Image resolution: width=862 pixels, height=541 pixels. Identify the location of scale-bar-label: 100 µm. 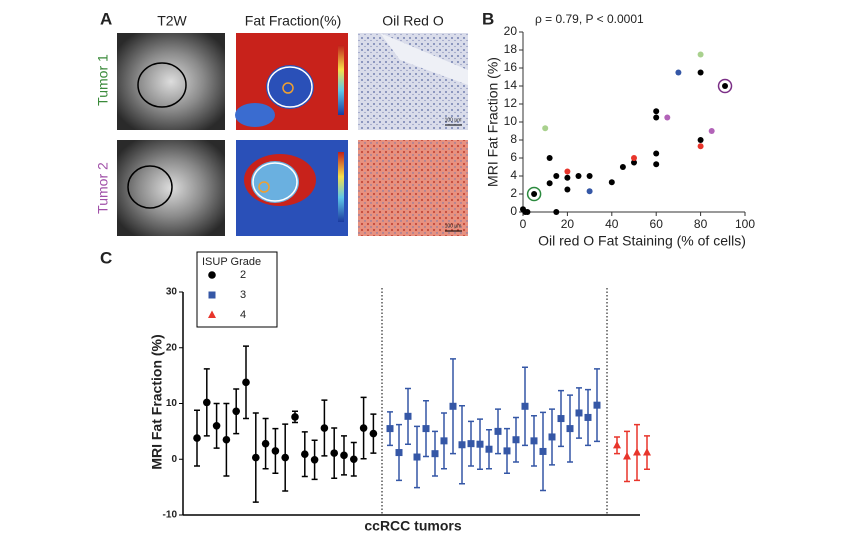
(453, 120).